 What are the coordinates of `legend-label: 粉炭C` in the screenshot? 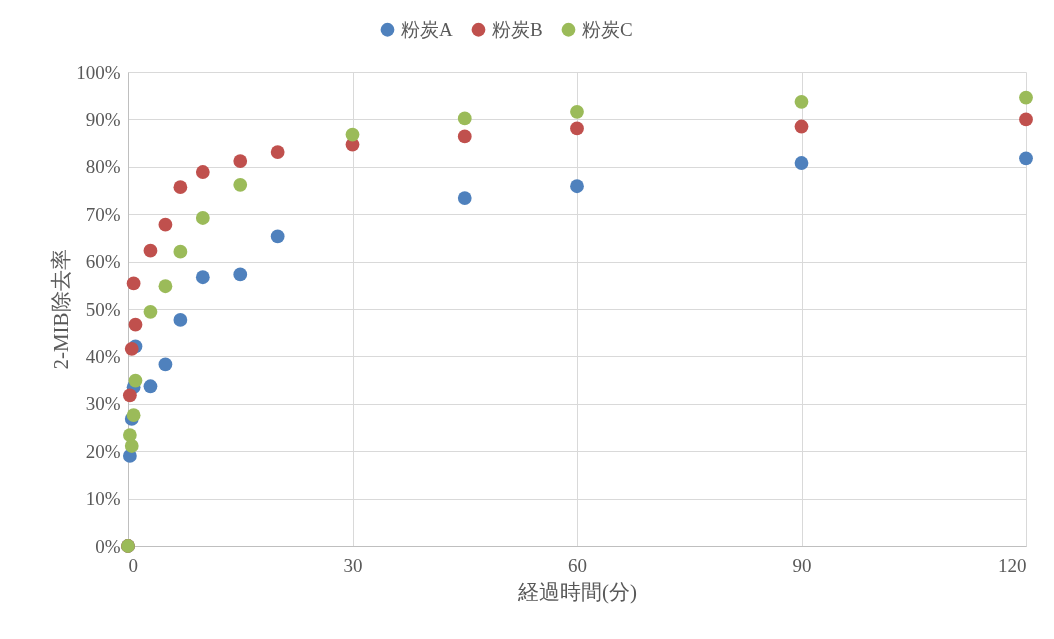 It's located at (607, 29).